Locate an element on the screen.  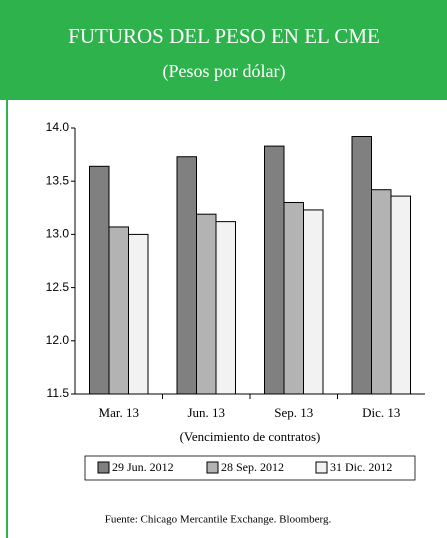
x-tick-label: Mar. 13 is located at coordinates (119, 412).